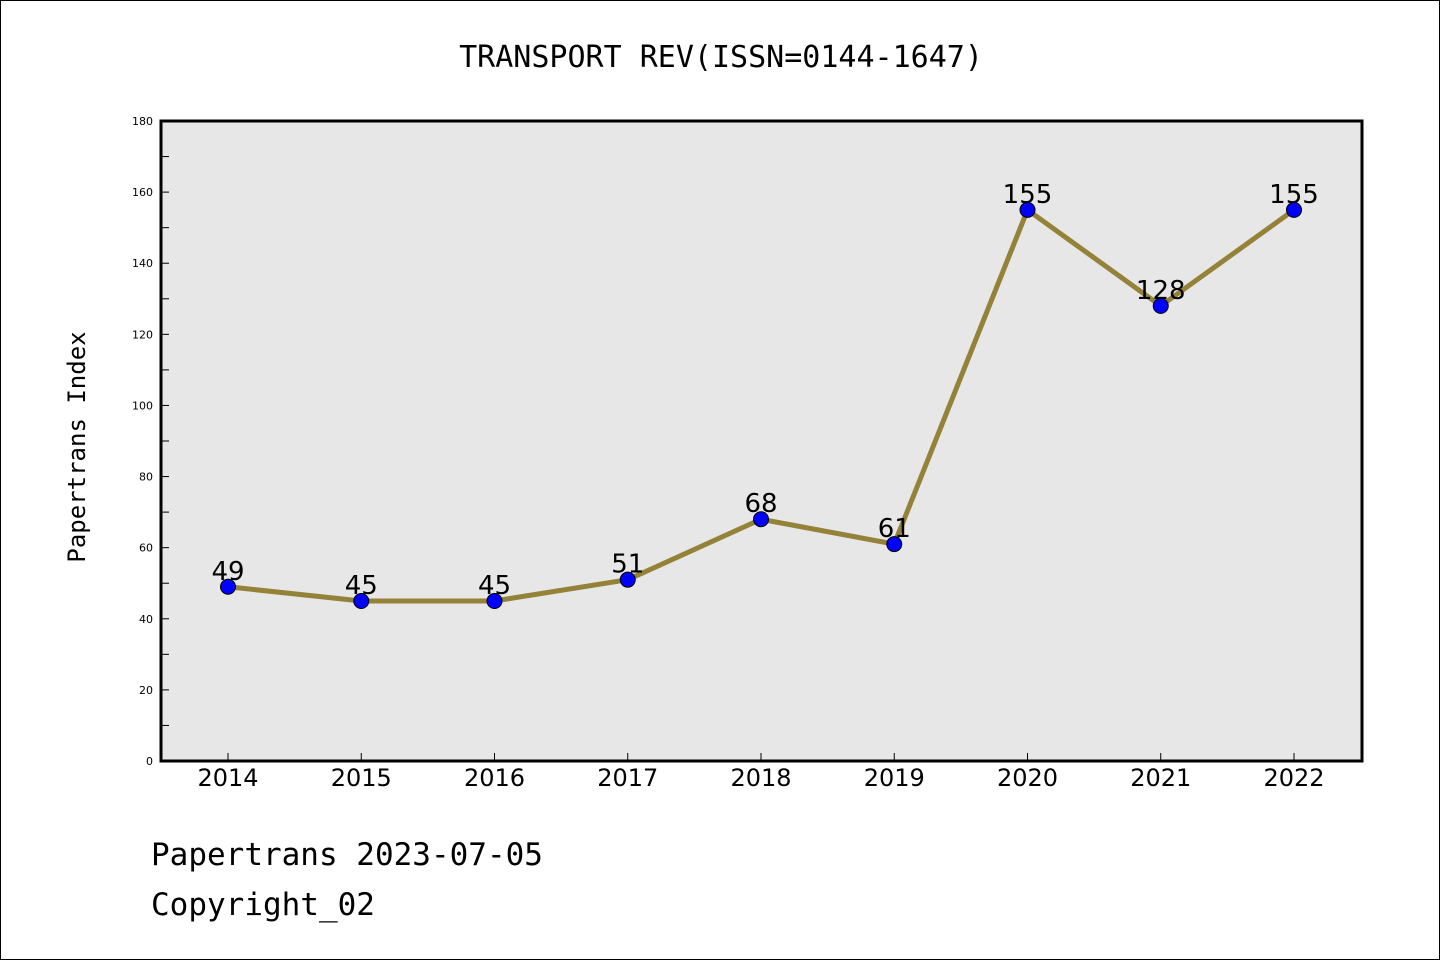 This screenshot has width=1440, height=960. Describe the element at coordinates (760, 778) in the screenshot. I see `x-tick-label: 2018` at that location.